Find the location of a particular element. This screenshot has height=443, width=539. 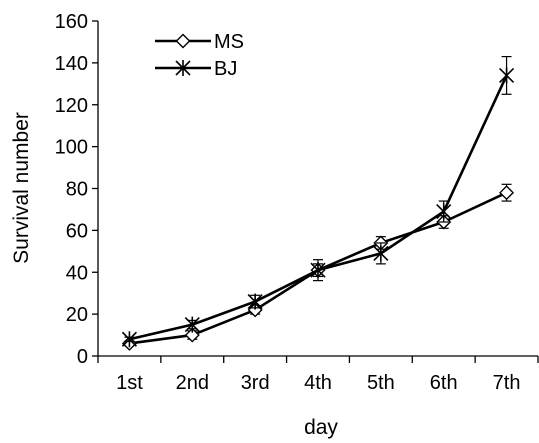

y-ticks: 0 20 40 60 80 100 120 140 160 is located at coordinates (76, 189).